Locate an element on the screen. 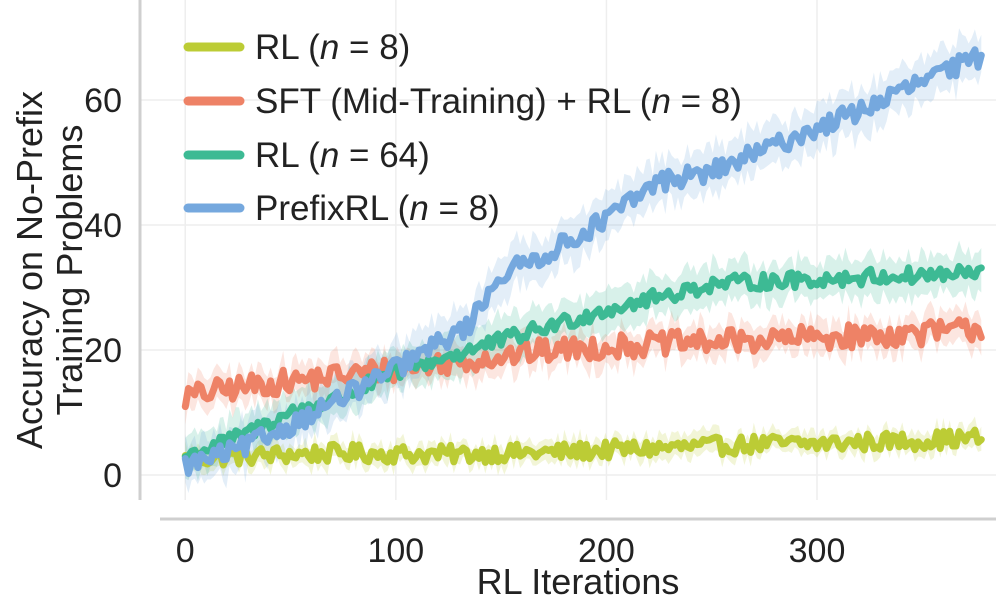 The image size is (996, 608). legend-label-prefixrl-n8: PrefixRL (n = 8) is located at coordinates (377, 208).